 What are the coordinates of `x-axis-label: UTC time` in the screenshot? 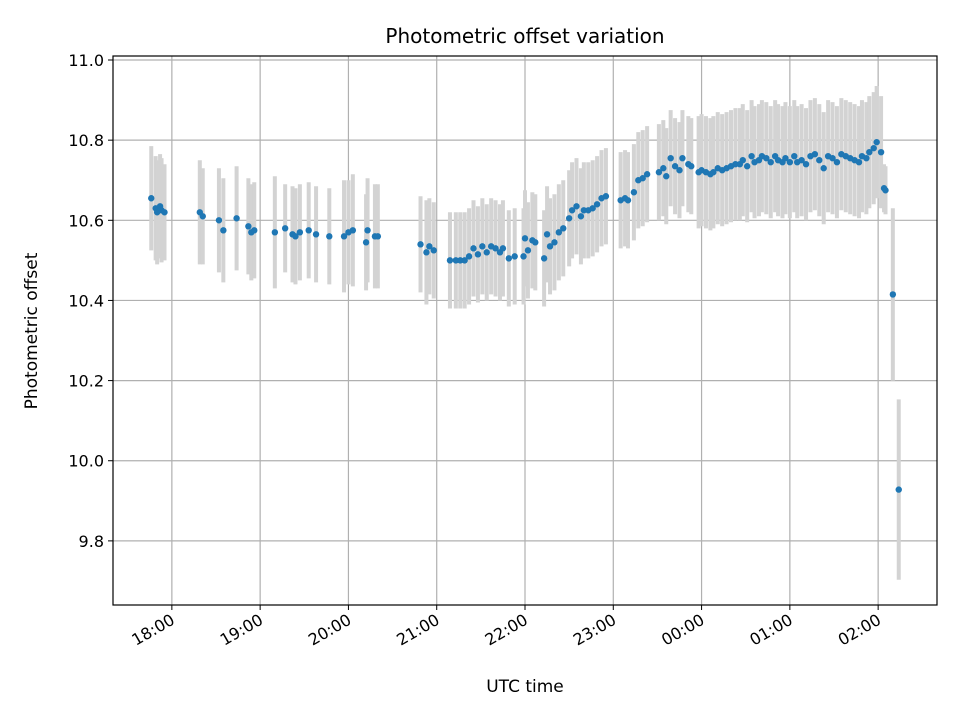 It's located at (525, 687).